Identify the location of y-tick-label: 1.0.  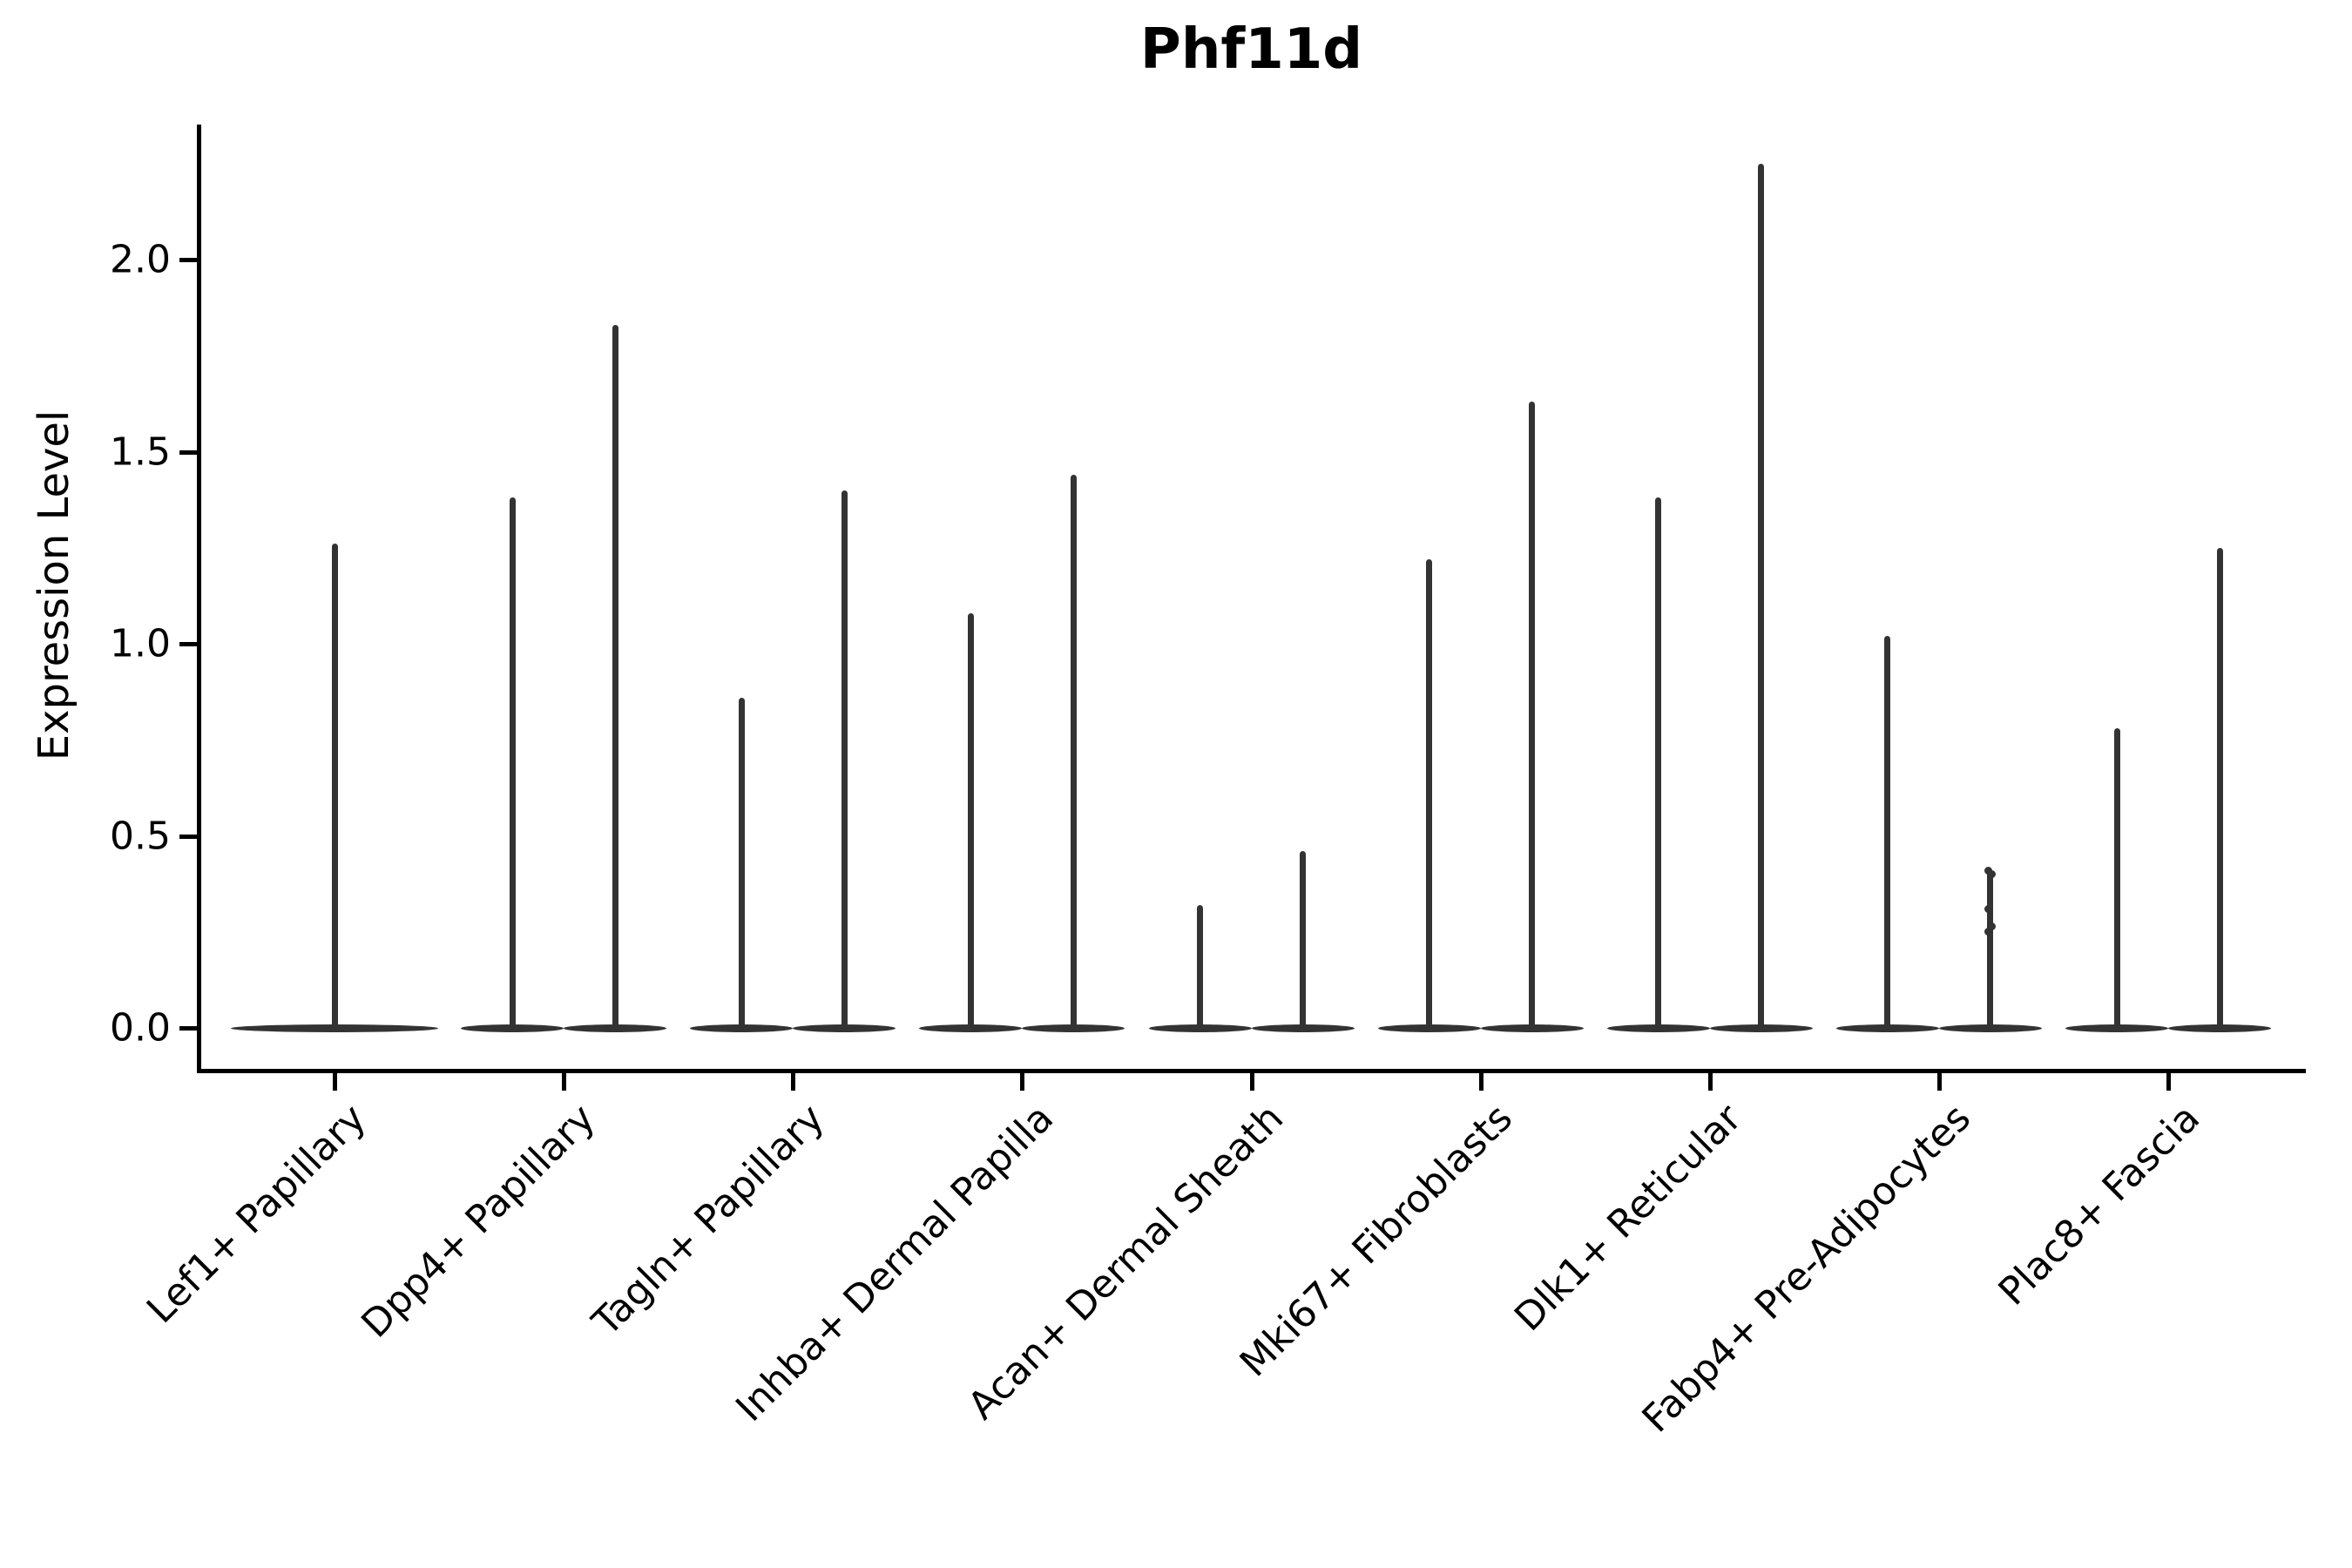
(140, 643).